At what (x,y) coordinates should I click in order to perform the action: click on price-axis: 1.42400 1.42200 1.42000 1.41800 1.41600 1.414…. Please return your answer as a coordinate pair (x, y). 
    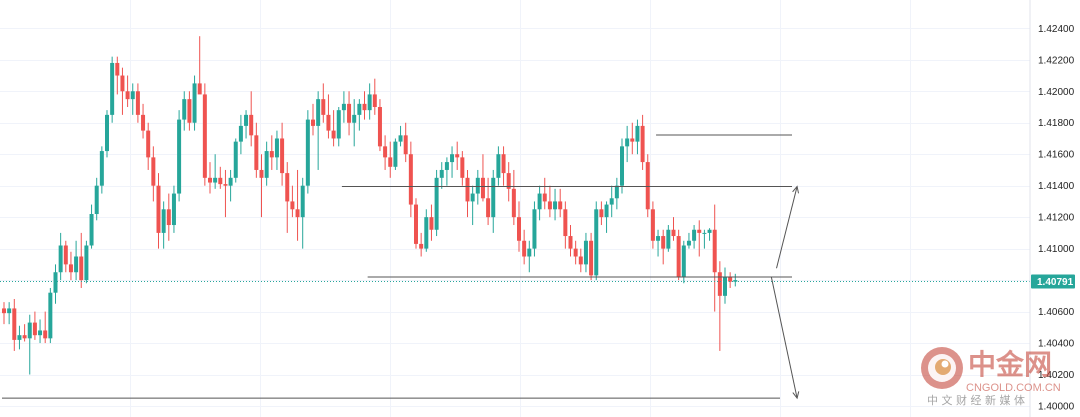
    Looking at the image, I should click on (1056, 218).